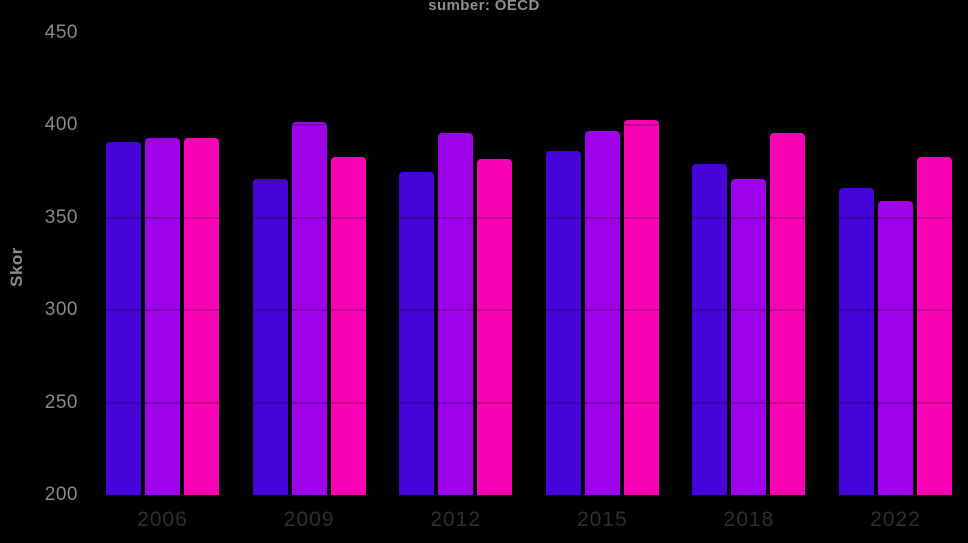 This screenshot has width=968, height=543. Describe the element at coordinates (270, 336) in the screenshot. I see `bar-series-1-blue-2009` at that location.